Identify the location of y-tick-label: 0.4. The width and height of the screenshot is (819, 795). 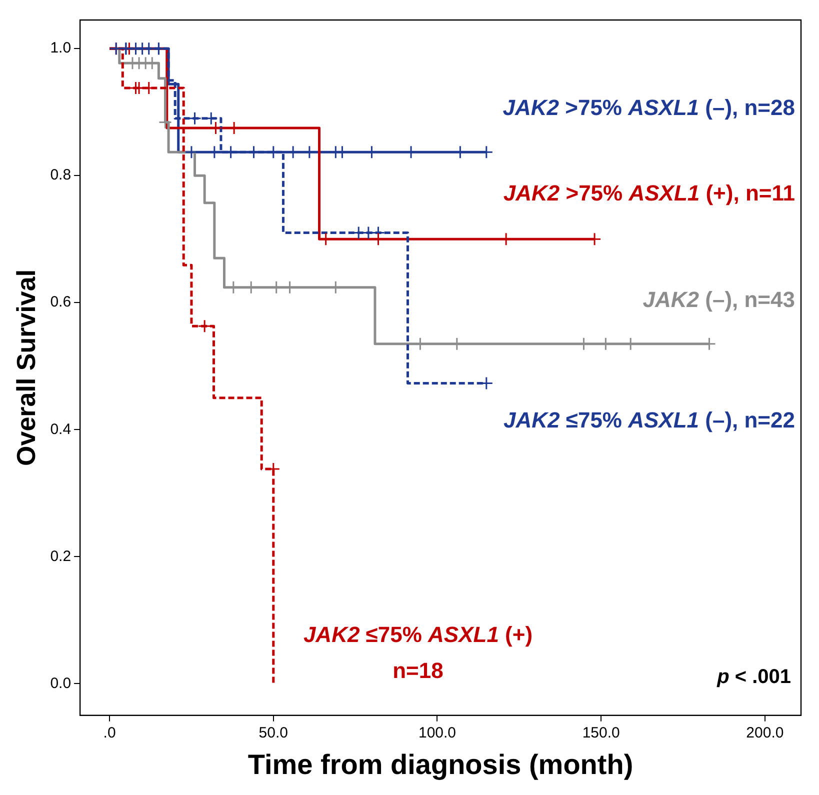
(61, 429).